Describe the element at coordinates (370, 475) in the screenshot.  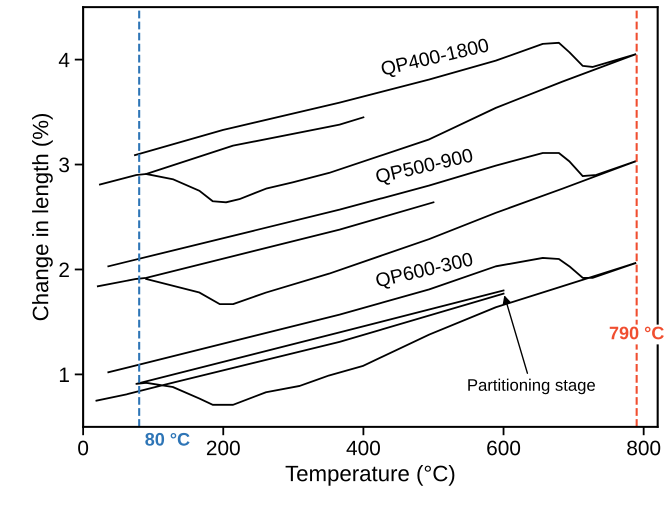
I see `x-axis-title: Temperature (°C)` at that location.